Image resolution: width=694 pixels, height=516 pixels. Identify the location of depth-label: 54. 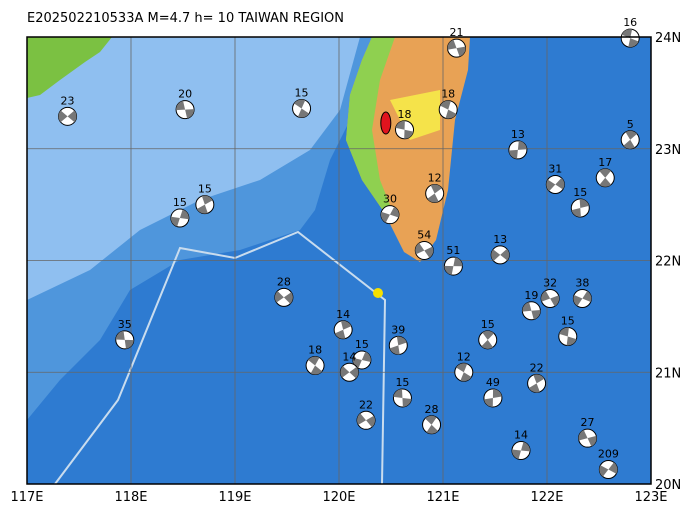
(424, 234).